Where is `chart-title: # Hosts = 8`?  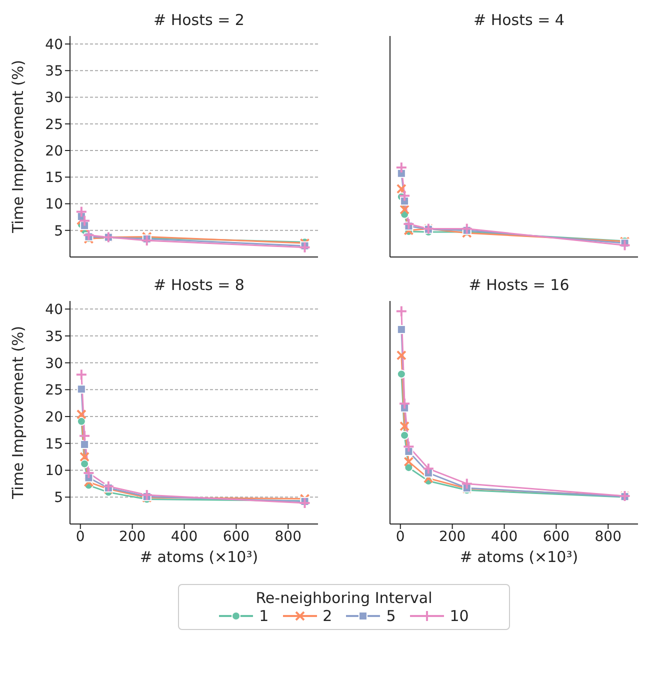
chart-title: # Hosts = 8 is located at coordinates (199, 285).